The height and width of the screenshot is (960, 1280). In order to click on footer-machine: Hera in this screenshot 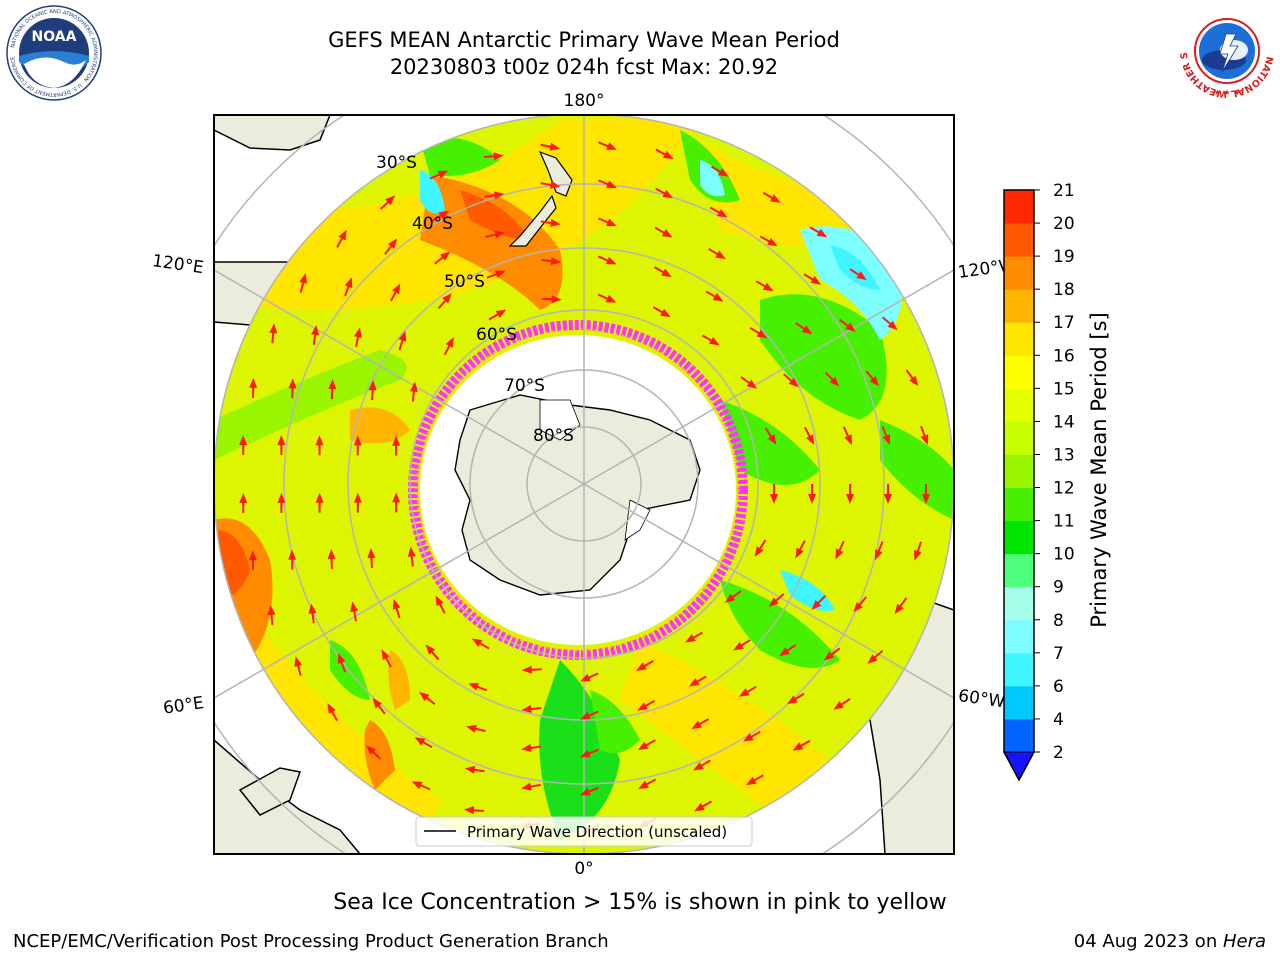, I will do `click(1244, 941)`.